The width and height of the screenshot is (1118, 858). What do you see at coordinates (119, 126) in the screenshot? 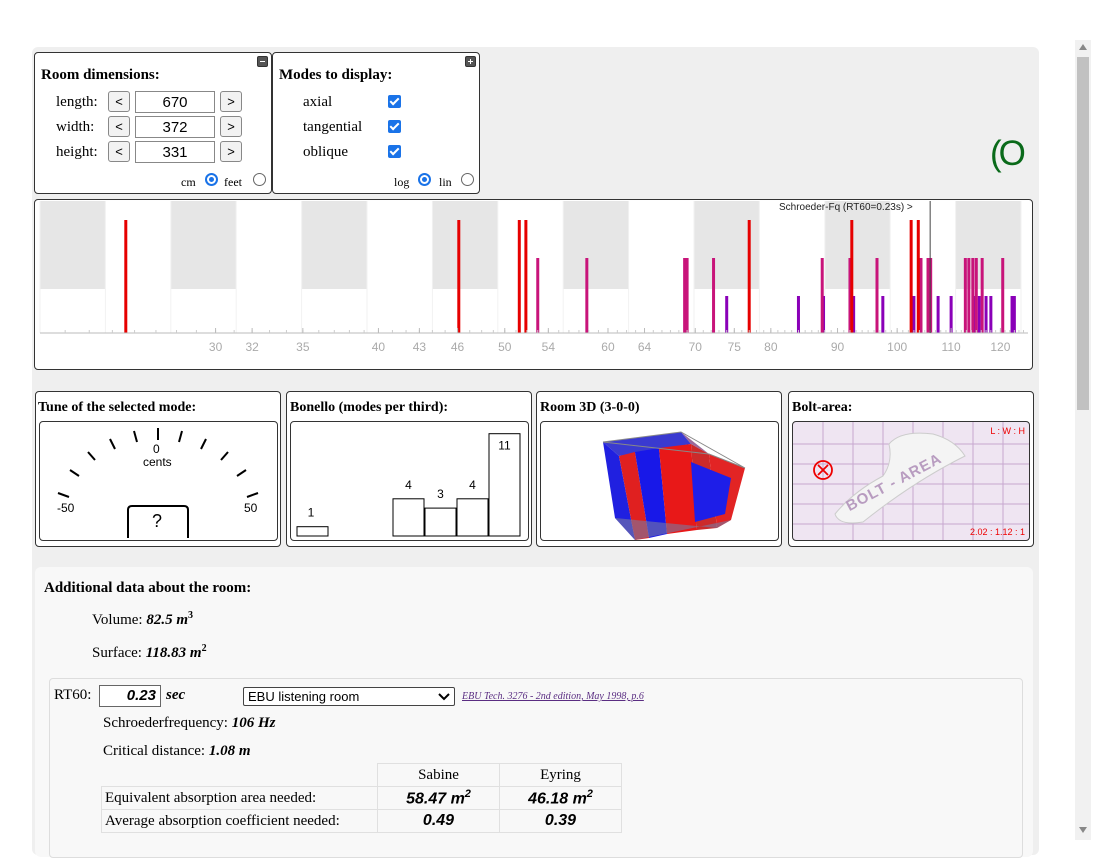
I see `width-decrease-button: <` at bounding box center [119, 126].